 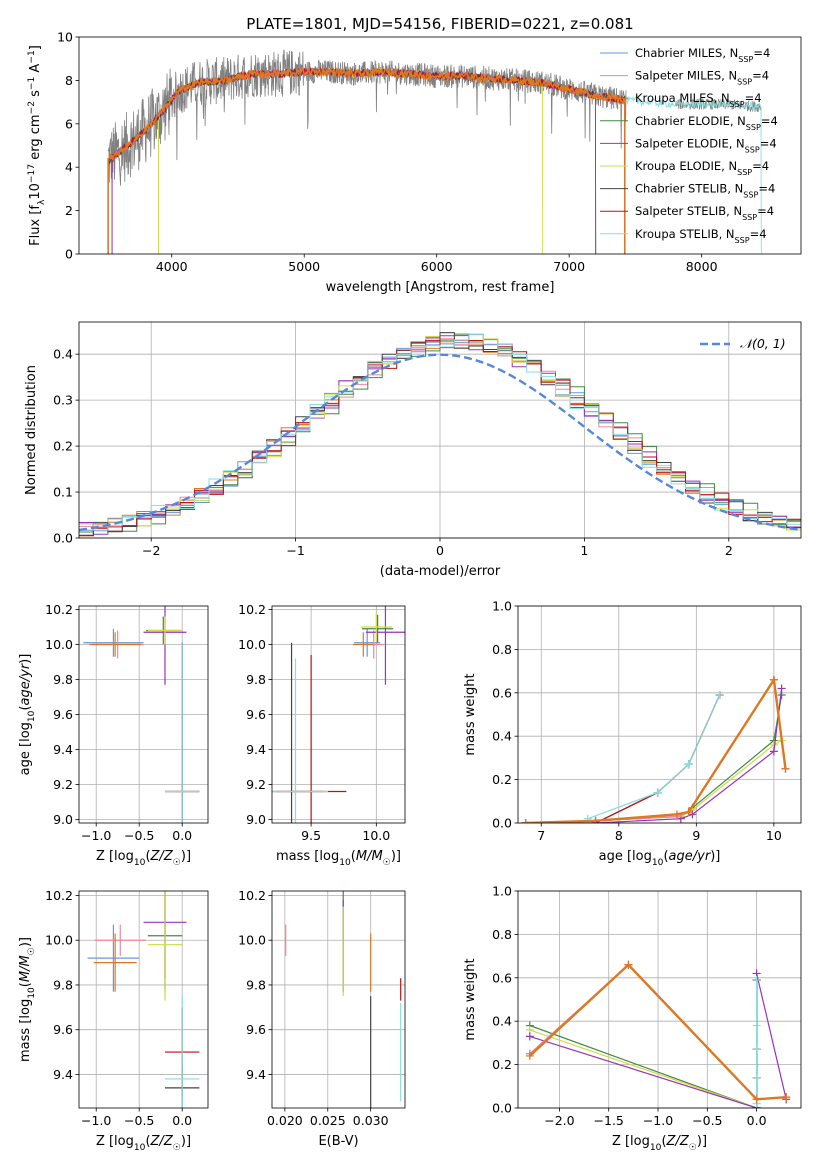 What do you see at coordinates (63, 492) in the screenshot?
I see `y-tick-label: 0.1` at bounding box center [63, 492].